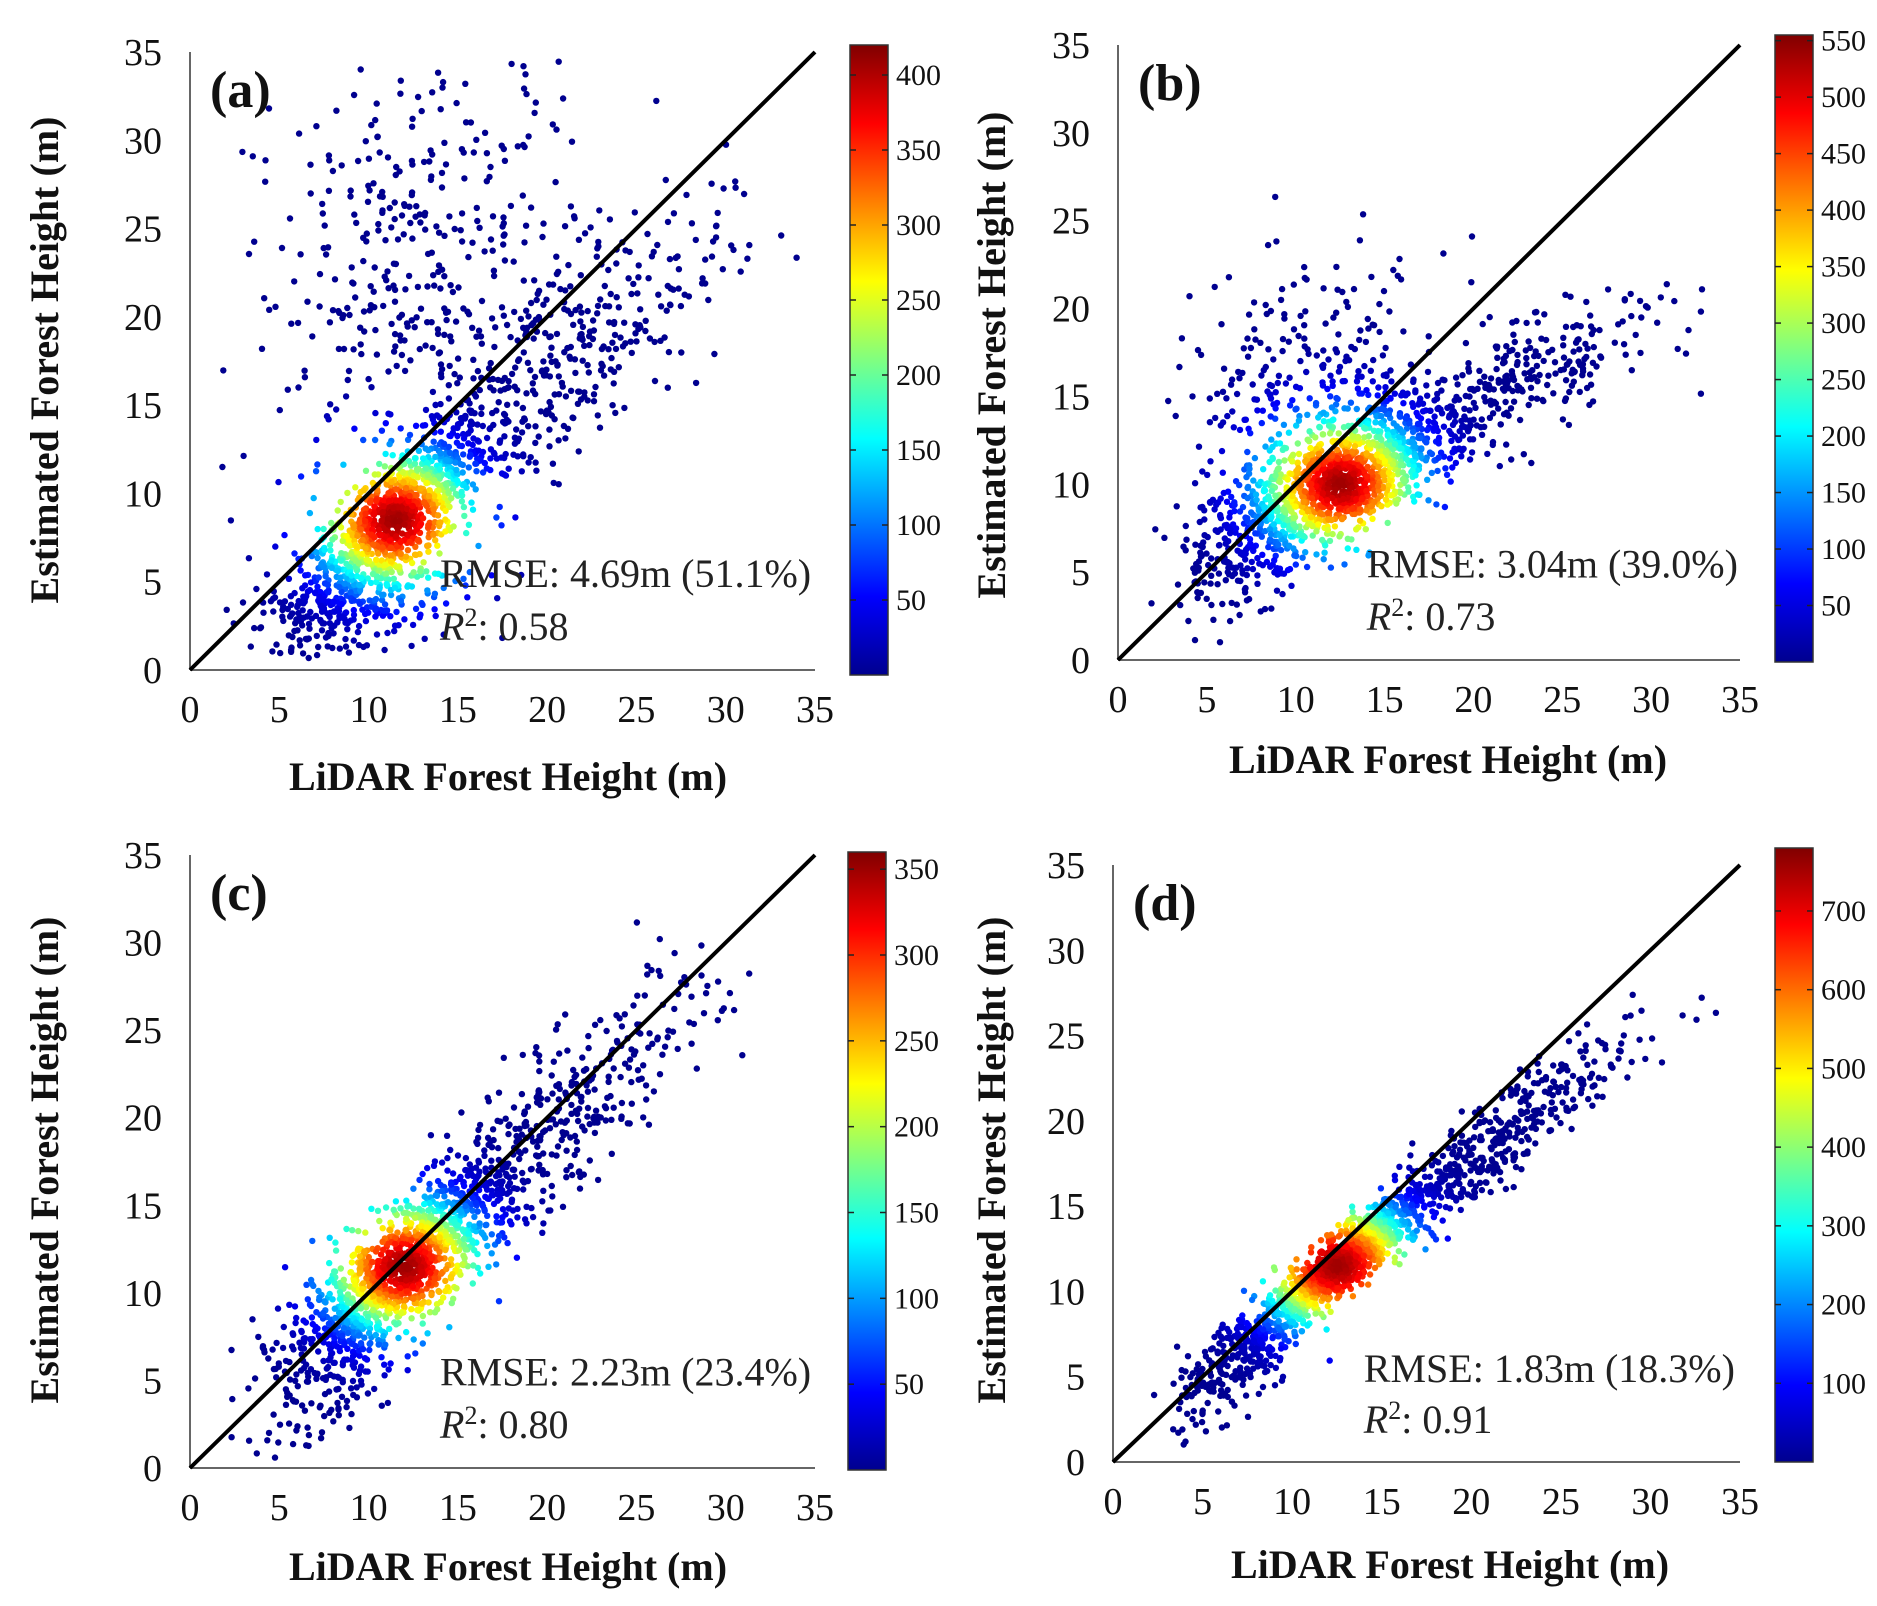 The image size is (1877, 1606). What do you see at coordinates (1071, 222) in the screenshot?
I see `y-tick-label: 25` at bounding box center [1071, 222].